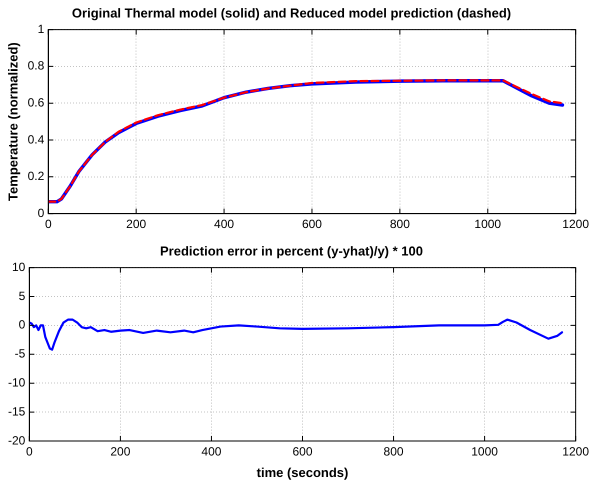  What do you see at coordinates (41, 29) in the screenshot?
I see `y-tick-label: 1` at bounding box center [41, 29].